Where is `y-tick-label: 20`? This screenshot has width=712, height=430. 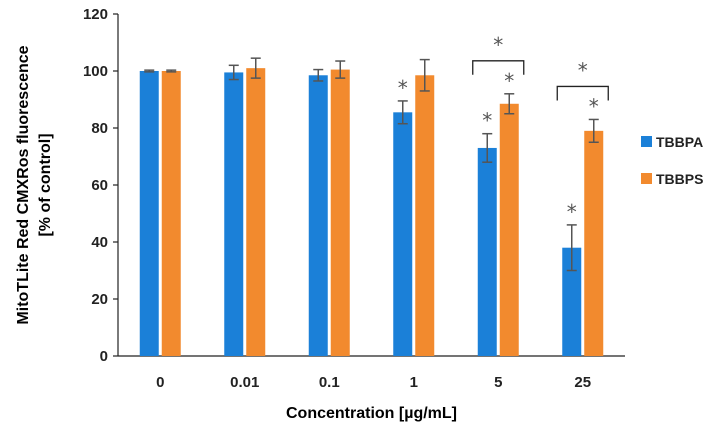 y-tick-label: 20 is located at coordinates (99, 299).